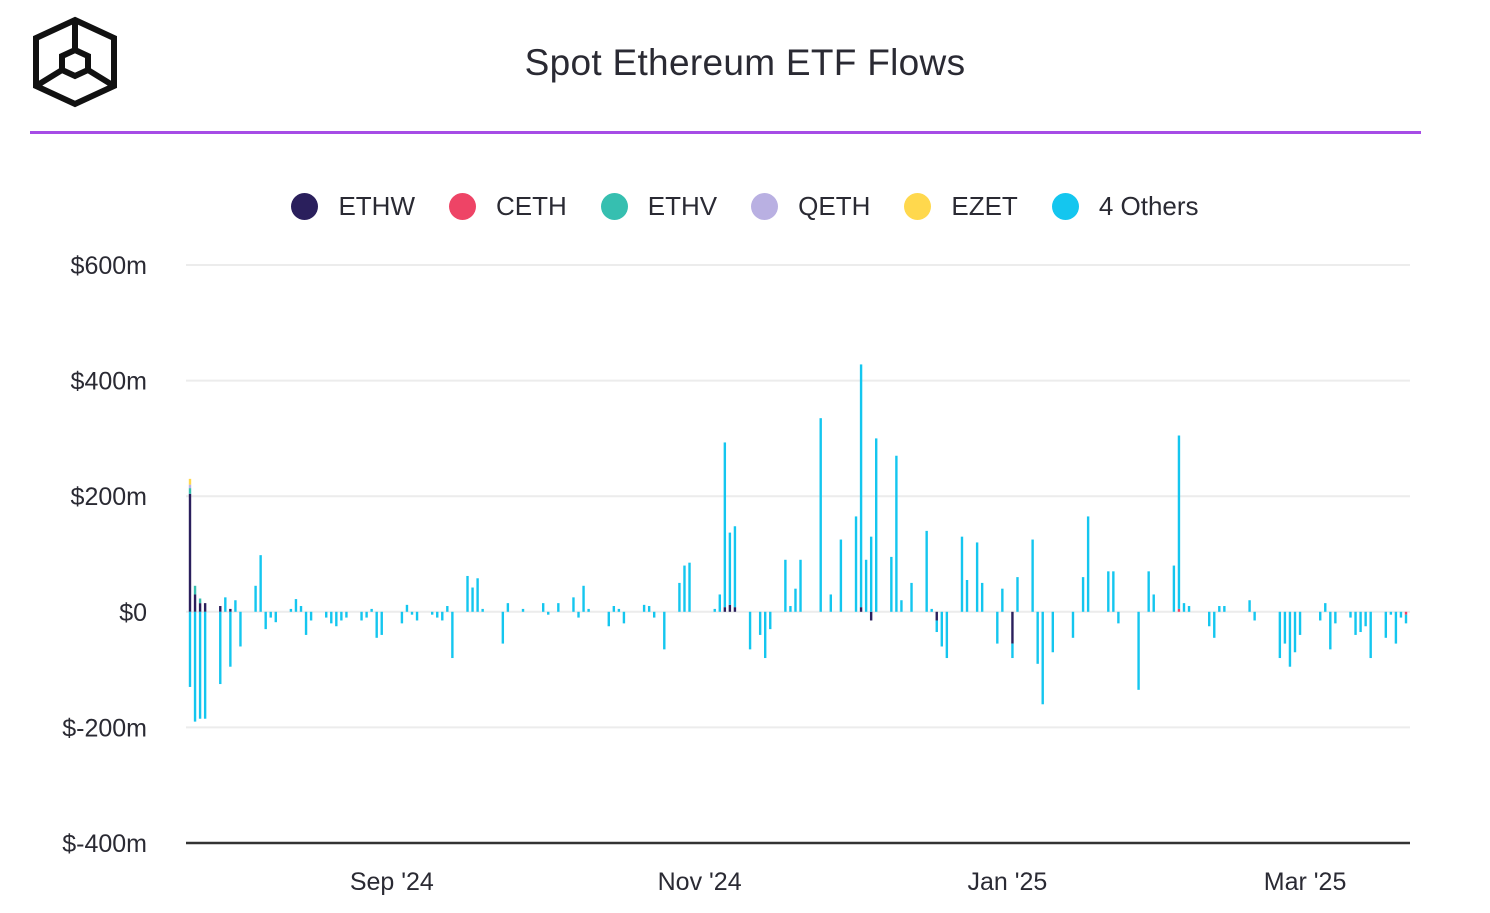 The width and height of the screenshot is (1490, 913). I want to click on legend-item-ethv: ETHV, so click(658, 206).